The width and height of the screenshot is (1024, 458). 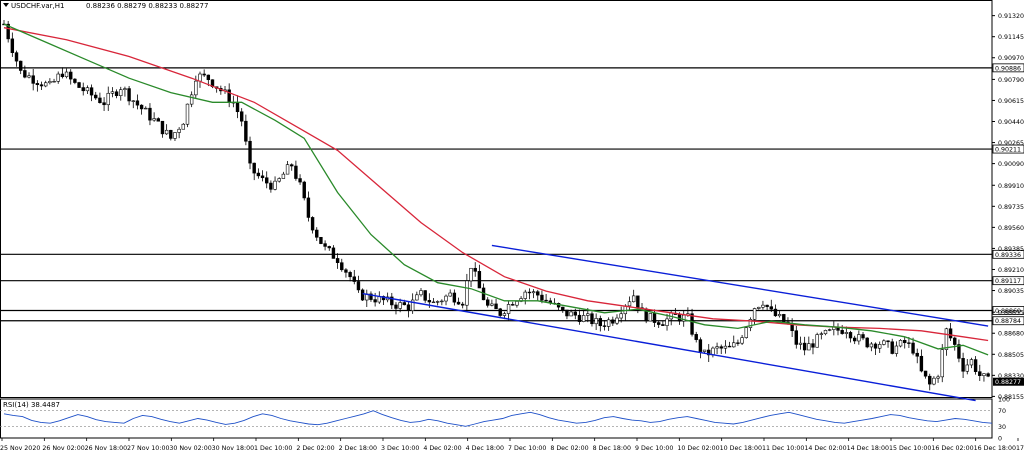 What do you see at coordinates (1008, 311) in the screenshot?
I see `level-tag-label: 0.88869` at bounding box center [1008, 311].